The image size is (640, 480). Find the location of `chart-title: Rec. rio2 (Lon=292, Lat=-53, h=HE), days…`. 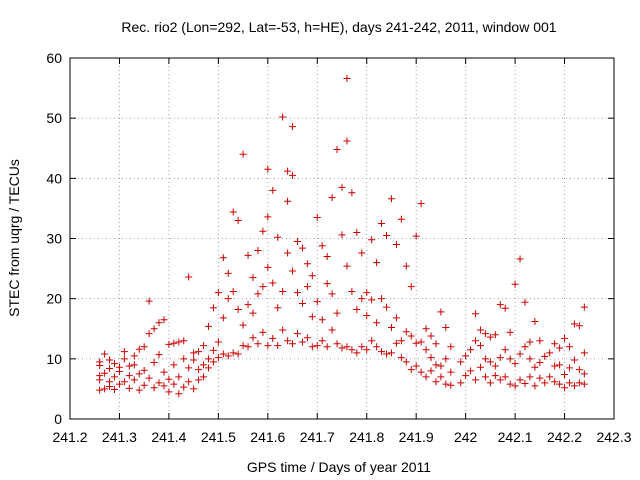

chart-title: Rec. rio2 (Lon=292, Lat=-53, h=HE), days… is located at coordinates (338, 27).